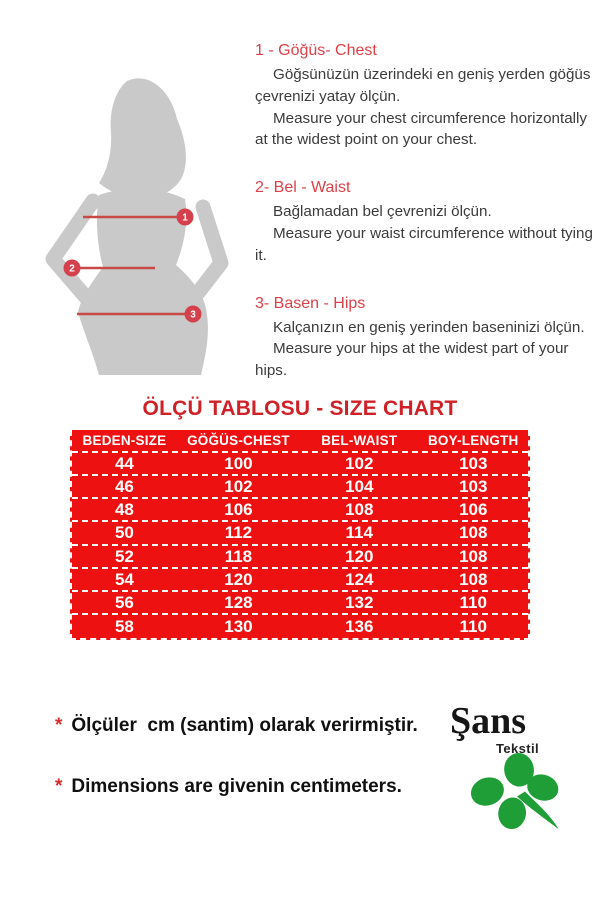 This screenshot has height=900, width=600. What do you see at coordinates (316, 50) in the screenshot?
I see `chest-section-heading: 1 - Göğüs- Chest` at bounding box center [316, 50].